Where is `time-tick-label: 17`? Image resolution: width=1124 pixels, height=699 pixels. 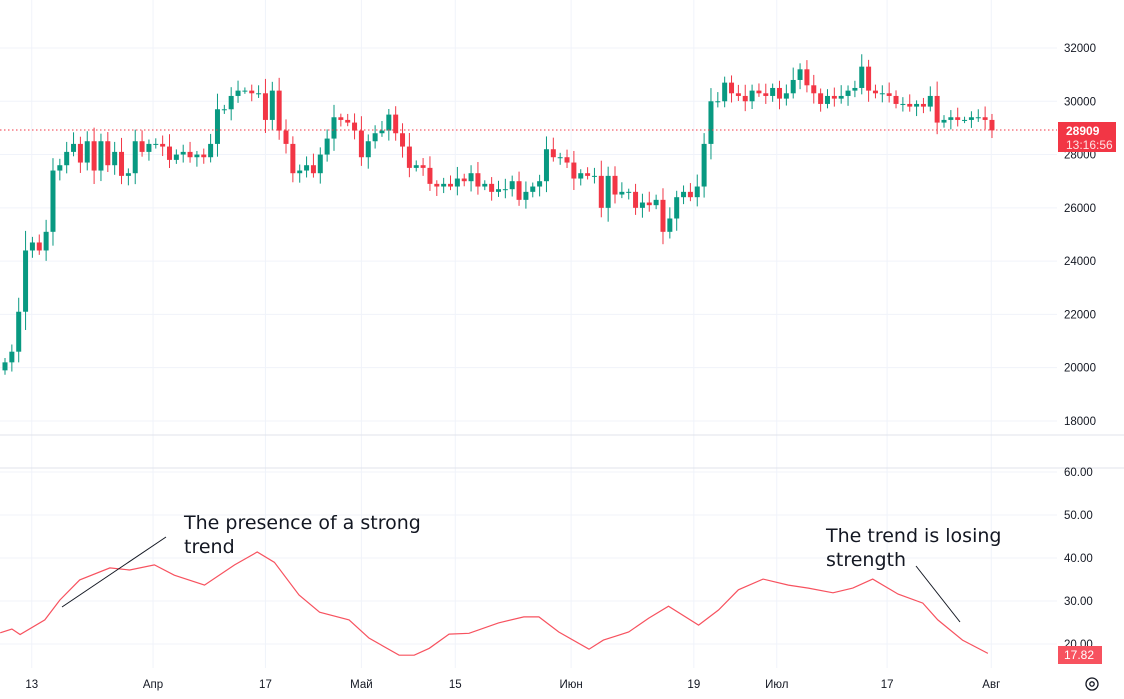
time-tick-label: 17 is located at coordinates (887, 685).